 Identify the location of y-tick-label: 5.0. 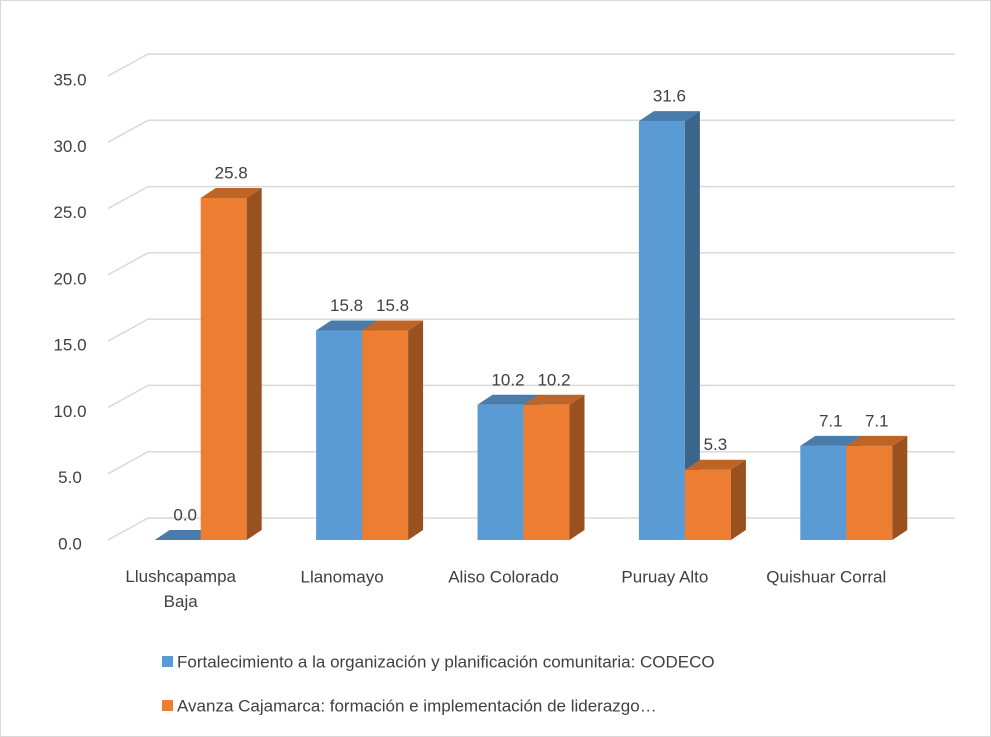
(70, 477).